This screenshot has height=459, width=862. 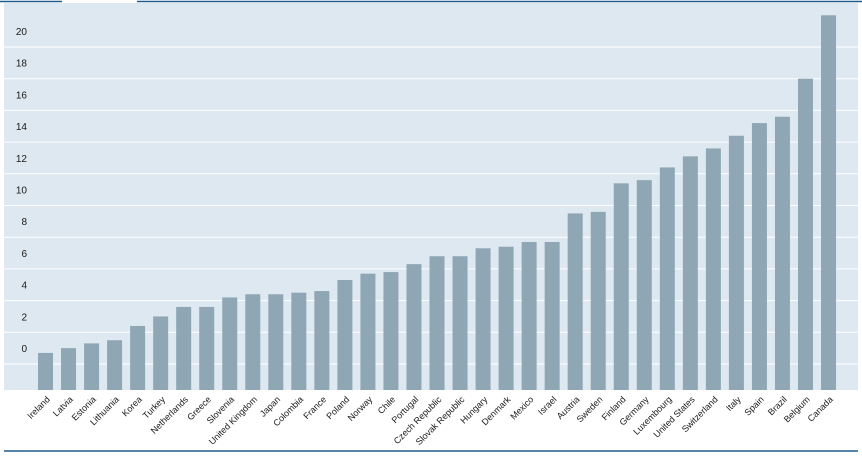 I want to click on x-tick-label: Belgium, so click(x=797, y=409).